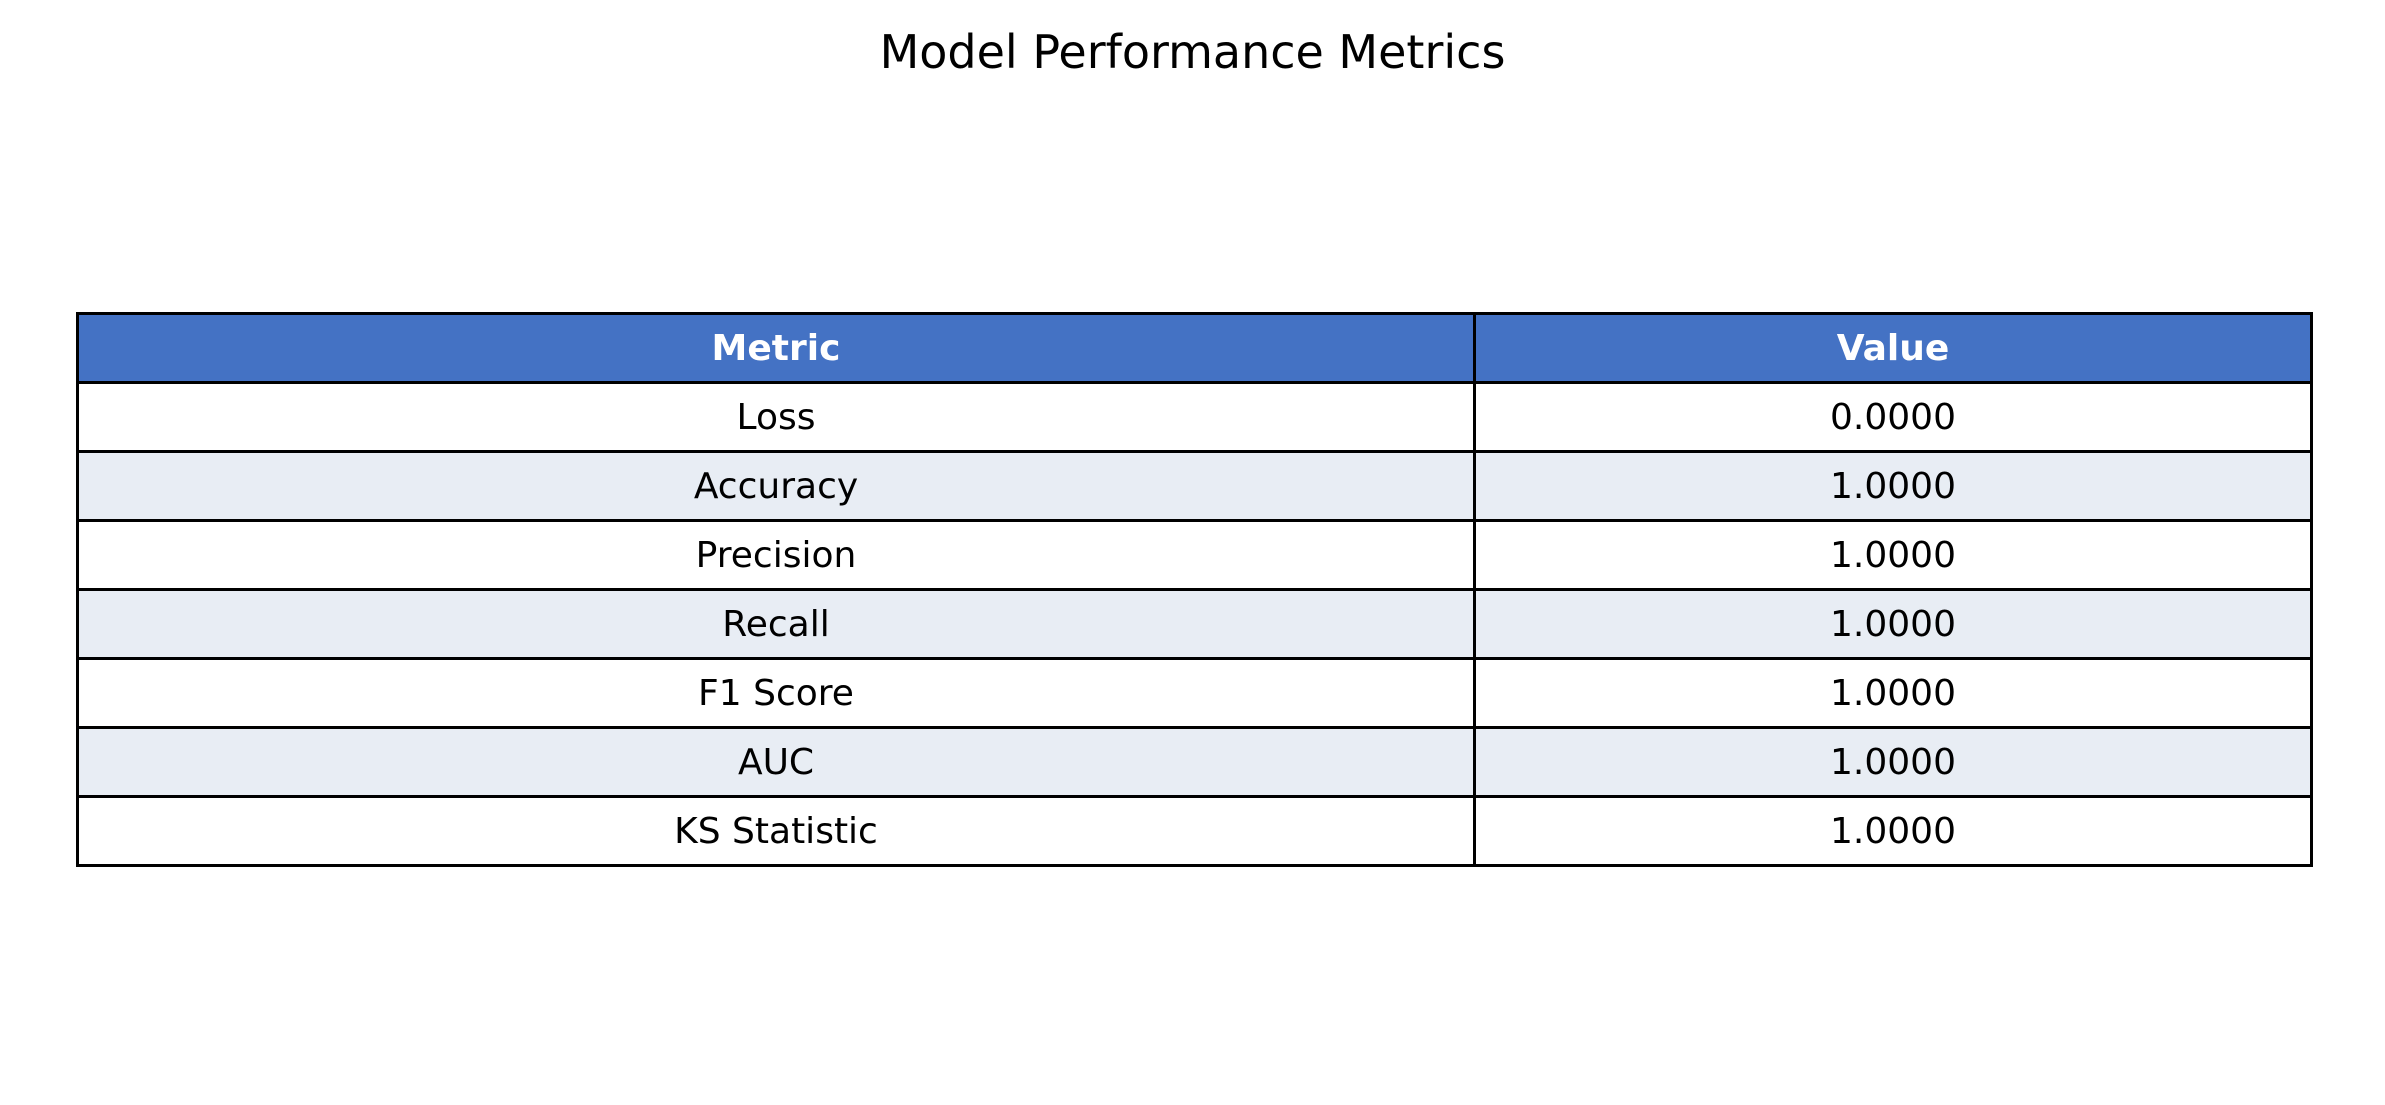  What do you see at coordinates (776, 555) in the screenshot?
I see `metric-name-cell: Precision` at bounding box center [776, 555].